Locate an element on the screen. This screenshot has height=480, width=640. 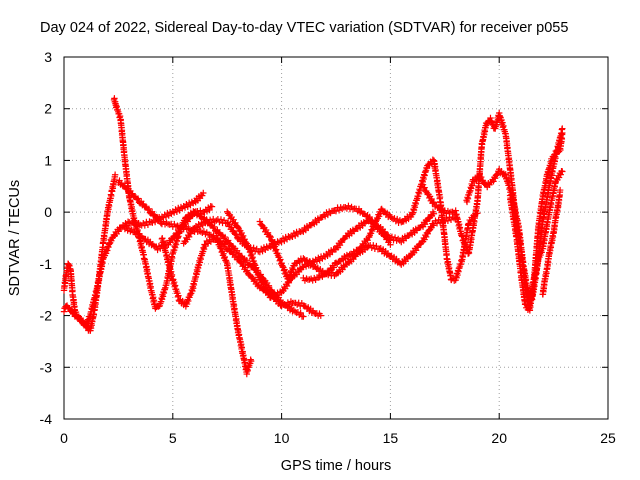
y-axis-label: SDTVAR / TECUs is located at coordinates (15, 238).